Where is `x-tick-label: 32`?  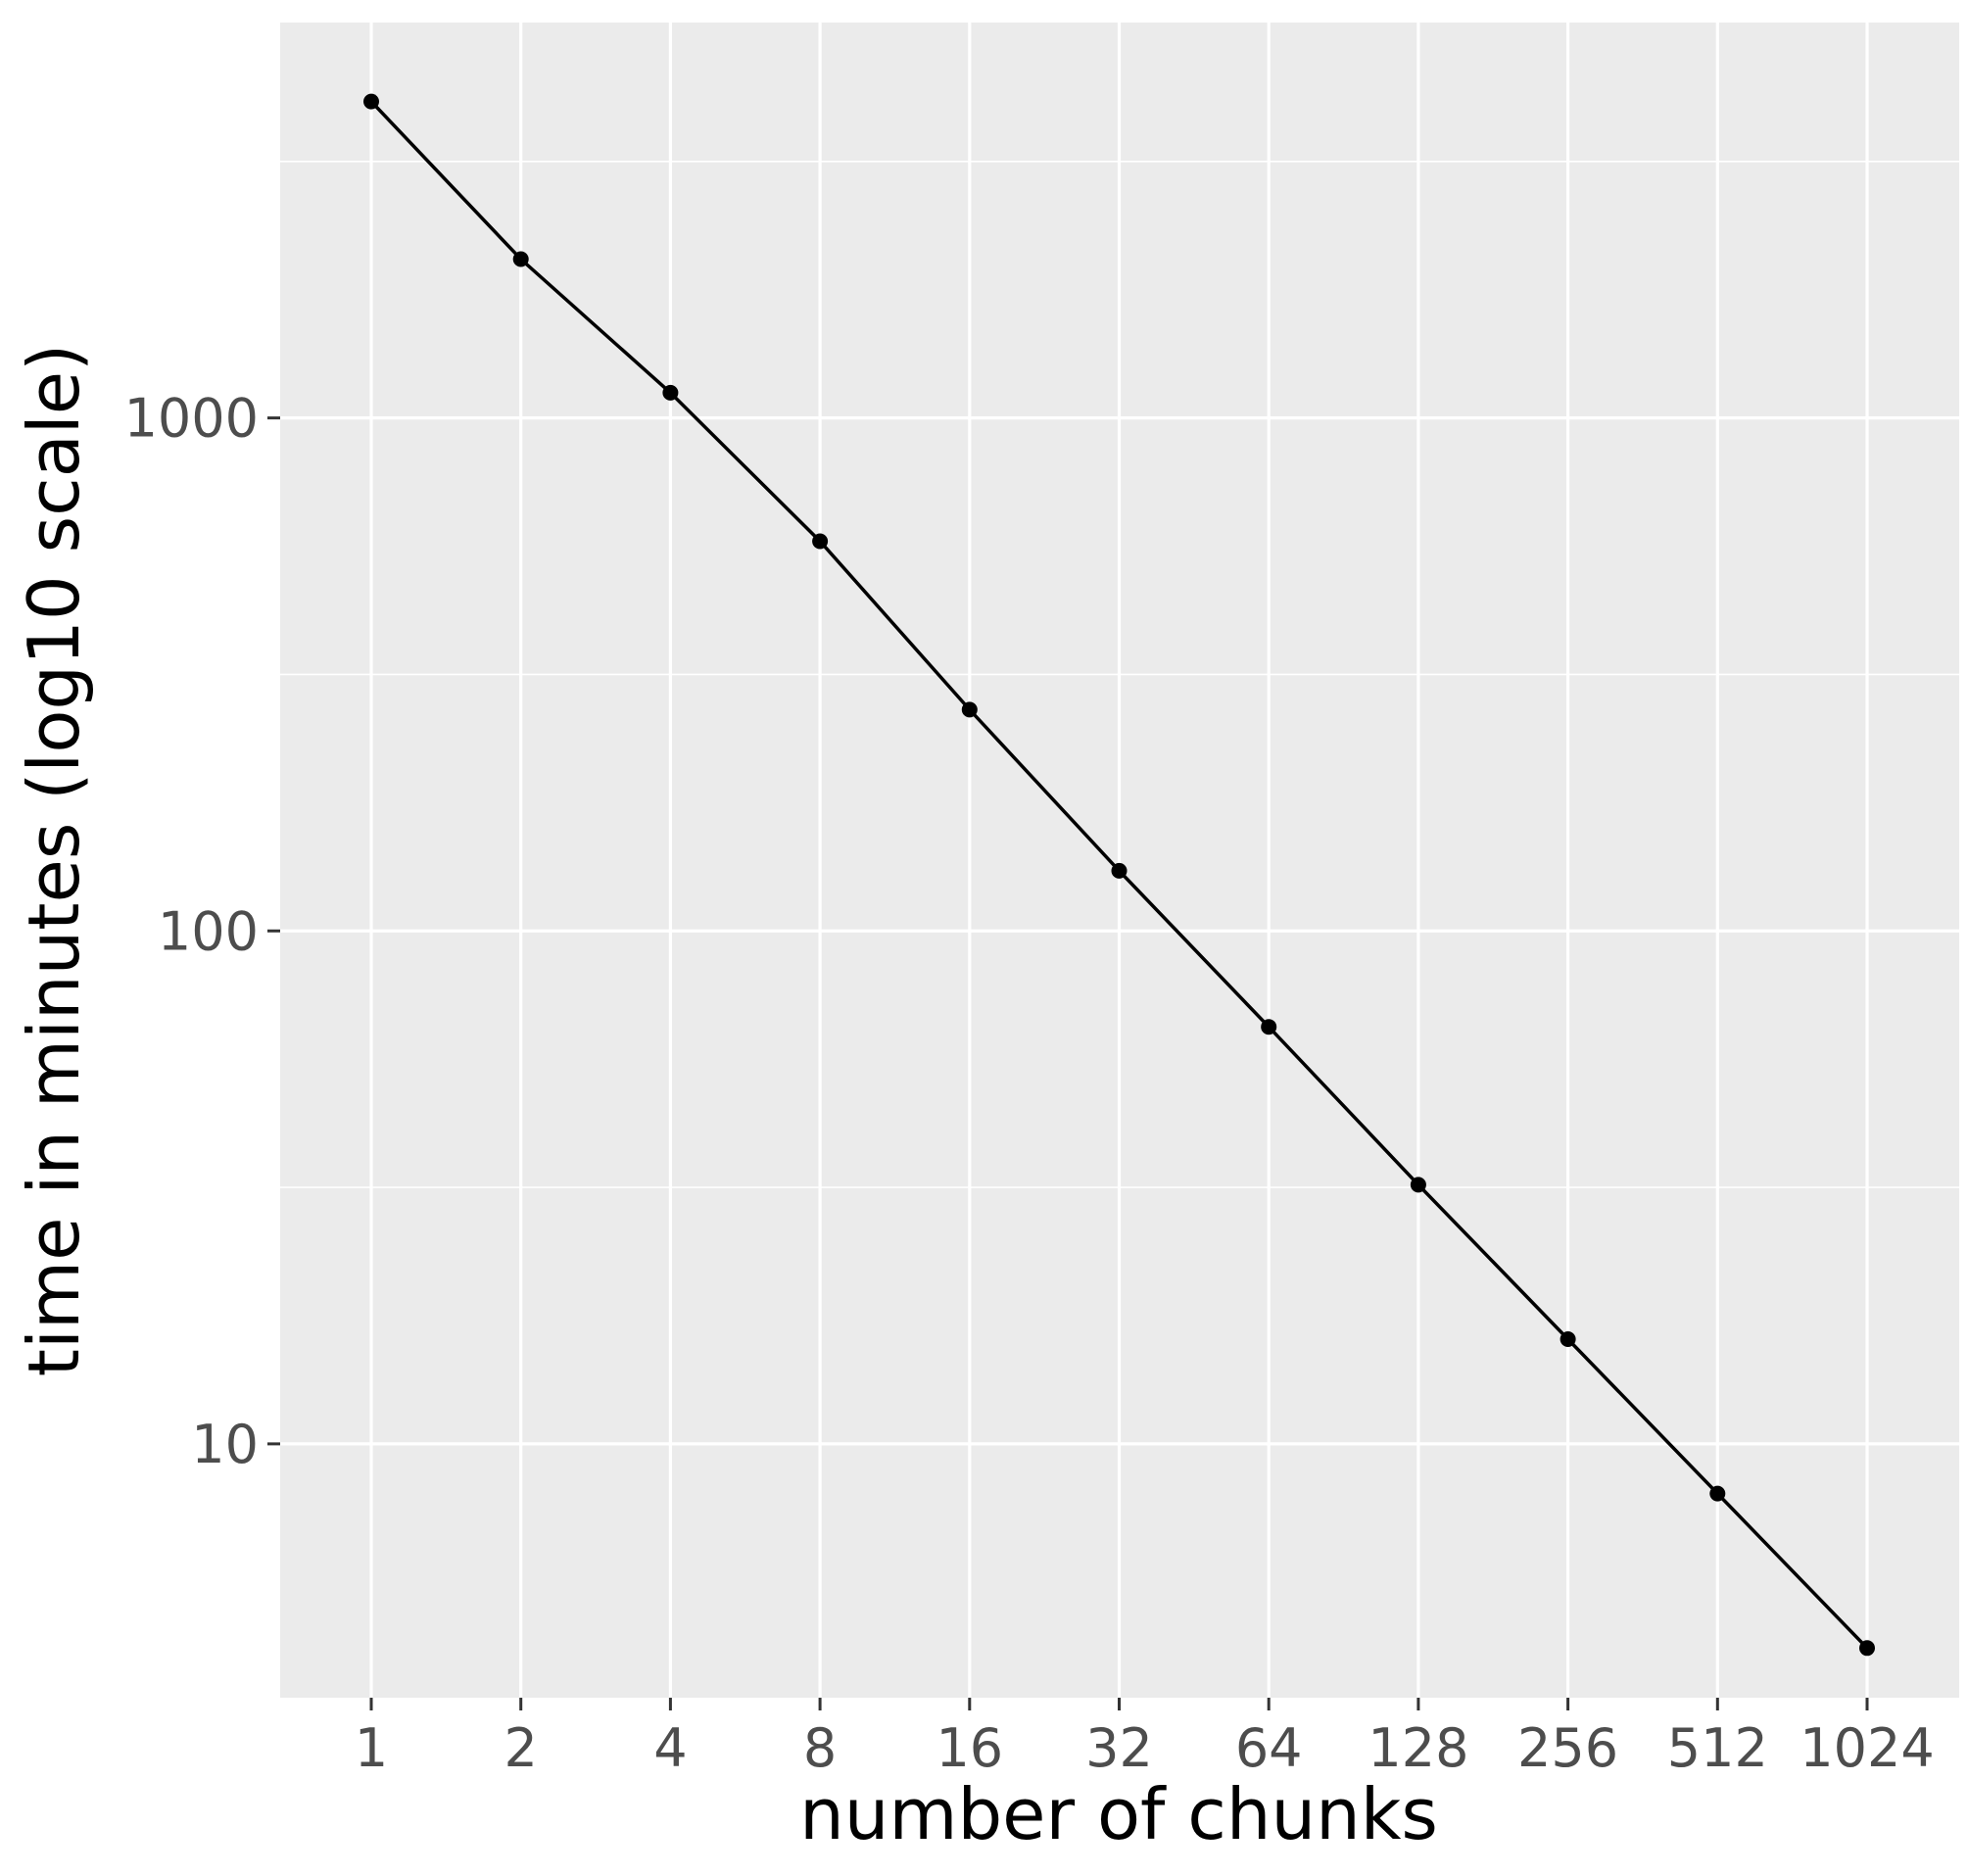 x-tick-label: 32 is located at coordinates (1119, 1748).